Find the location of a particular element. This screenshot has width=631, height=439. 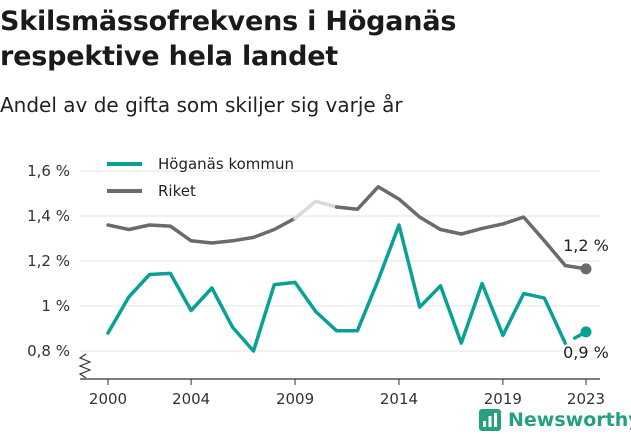

x-tick-label: 2019 is located at coordinates (503, 399).